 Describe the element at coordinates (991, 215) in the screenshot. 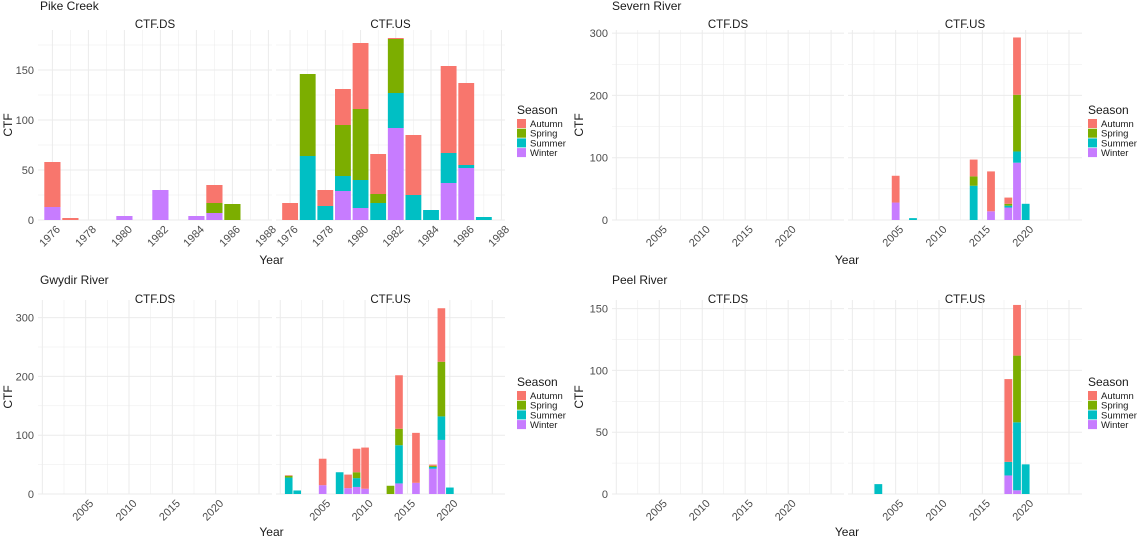

I see `bar-winter-2016` at that location.